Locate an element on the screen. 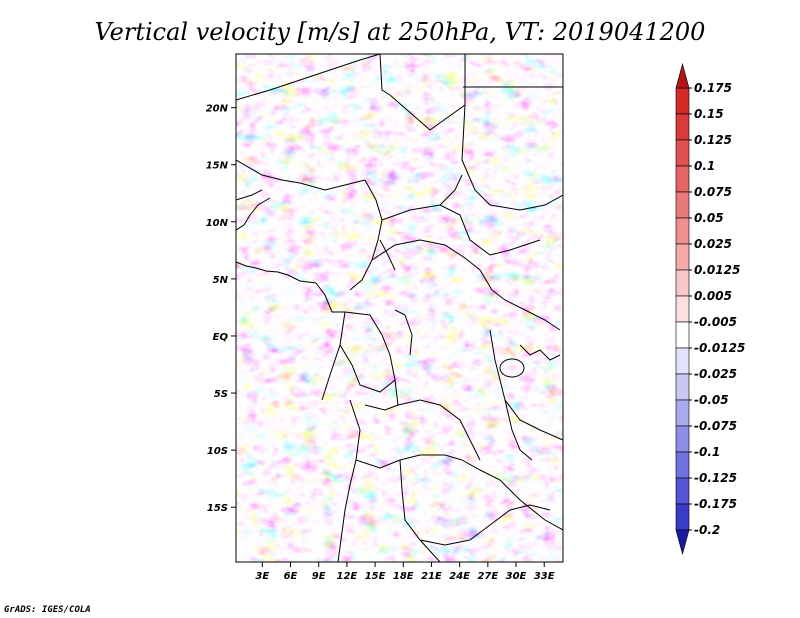 The image size is (800, 618). colorbar-label: -0.175 is located at coordinates (715, 504).